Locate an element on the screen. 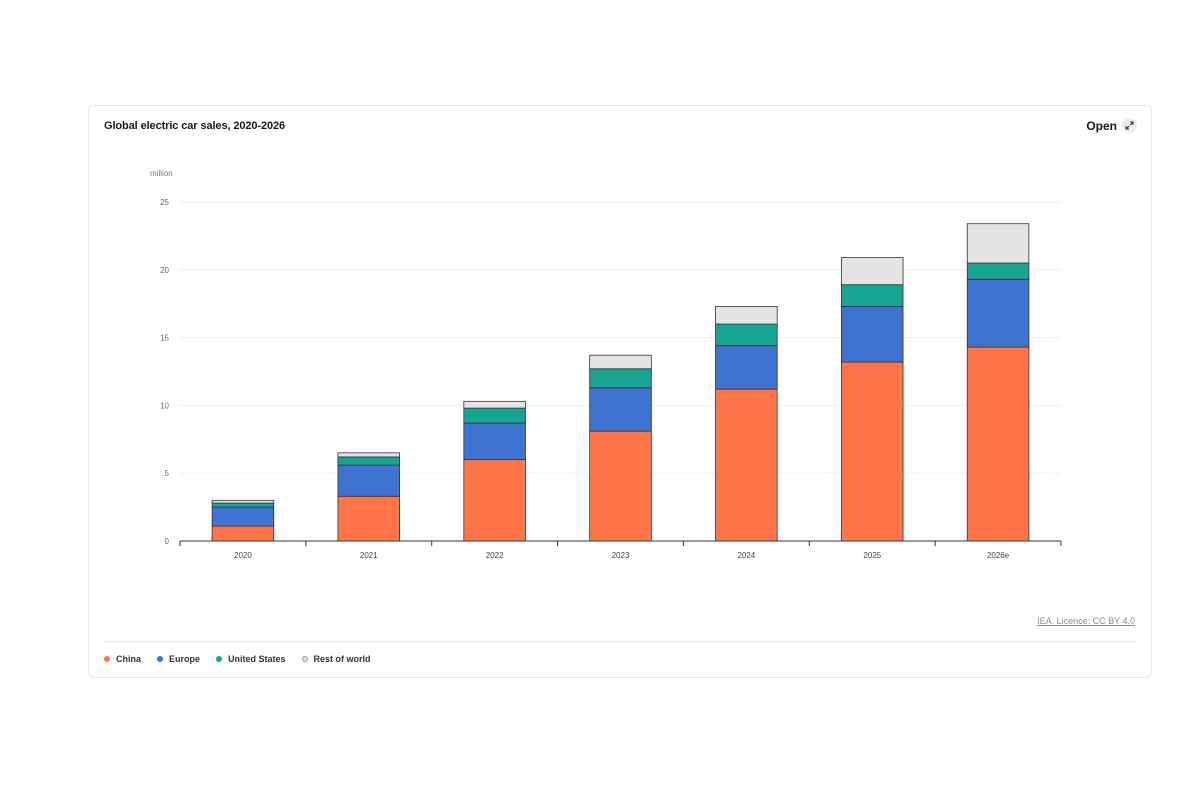  bar-segment-united-states-2024 is located at coordinates (746, 335).